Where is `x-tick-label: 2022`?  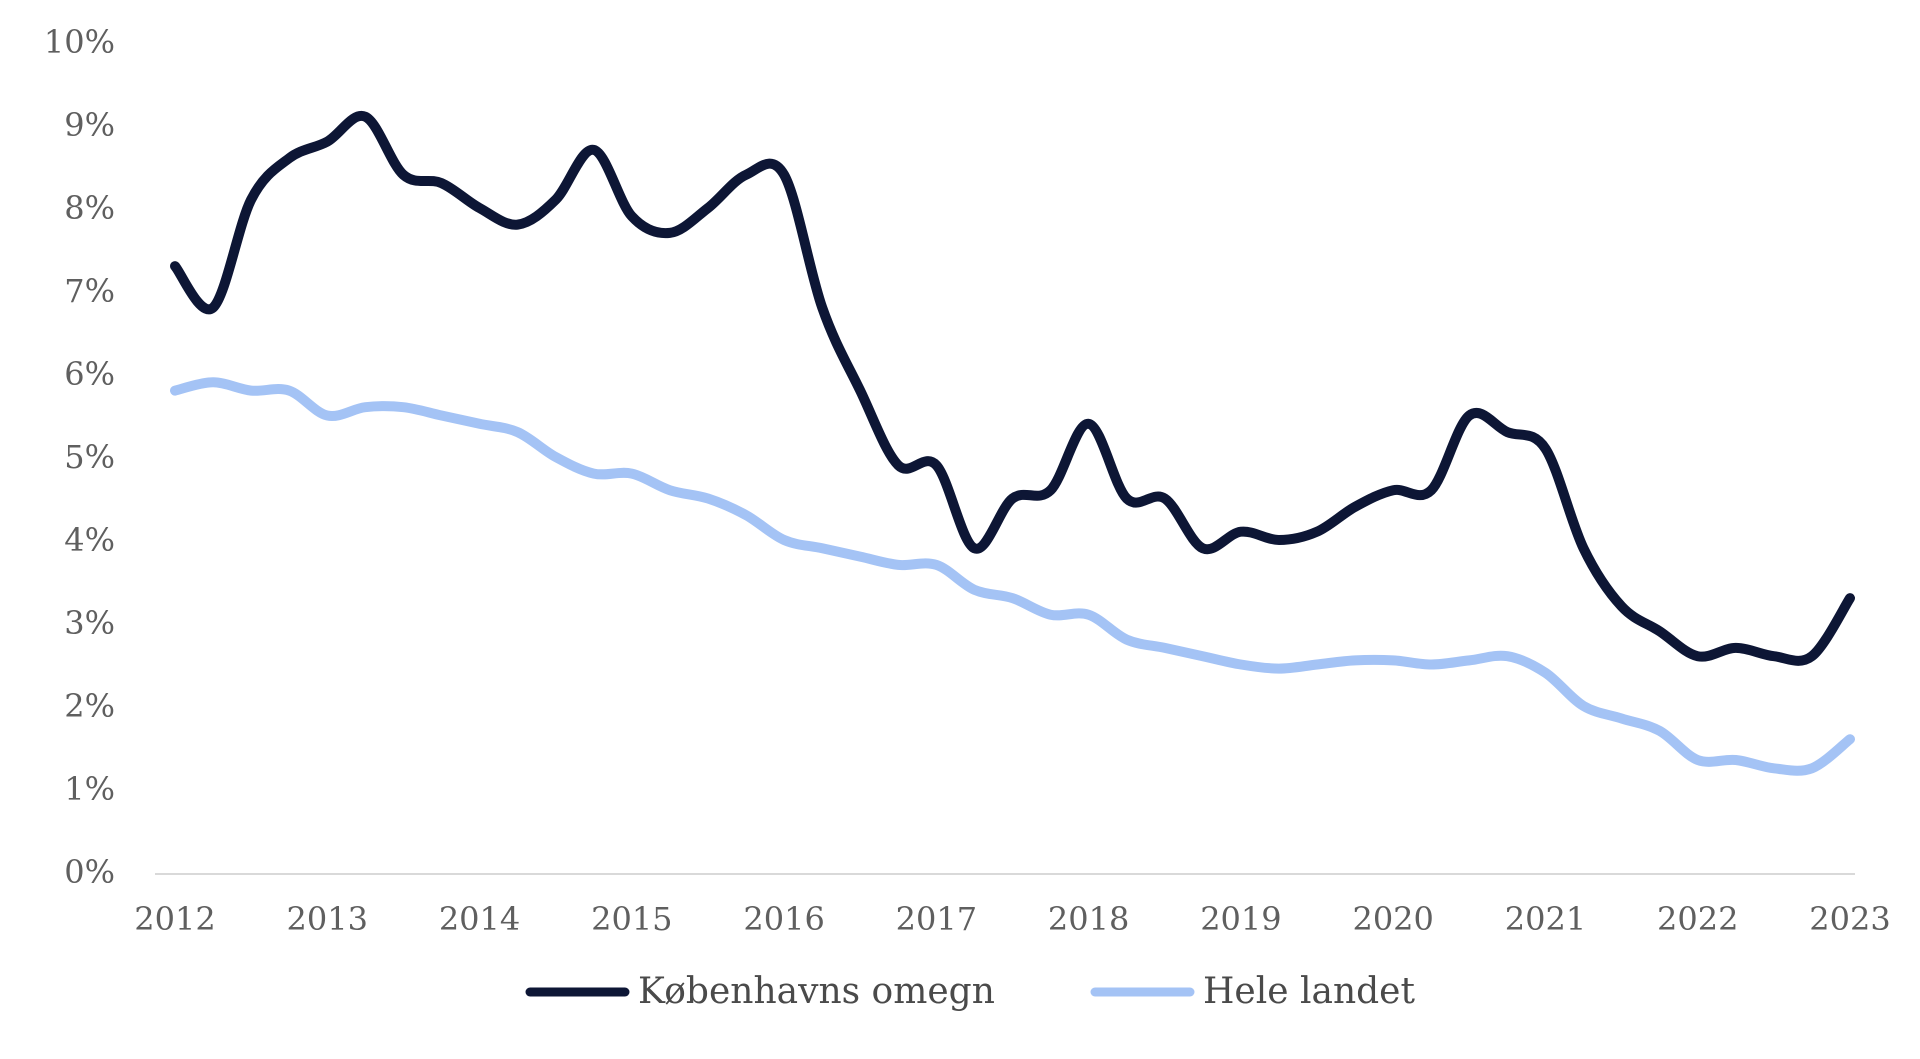 x-tick-label: 2022 is located at coordinates (1697, 919).